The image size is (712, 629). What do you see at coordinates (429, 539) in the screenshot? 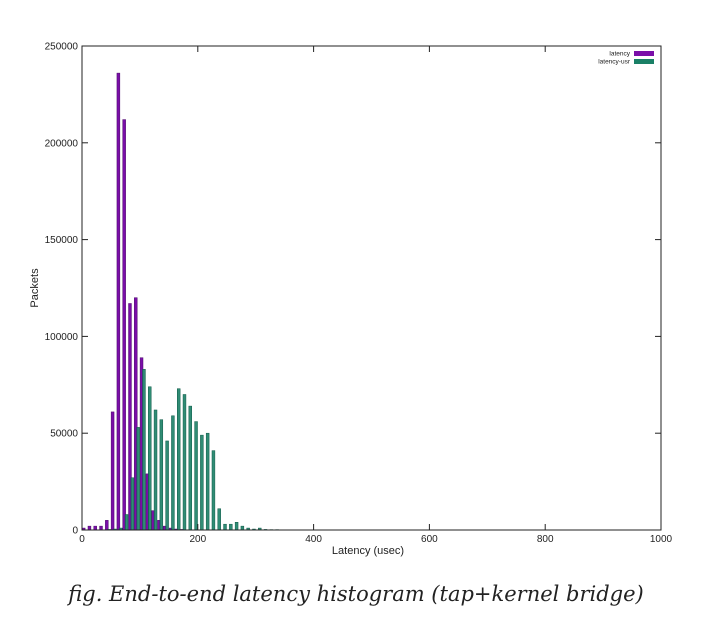
I see `x-tick-label: 600` at bounding box center [429, 539].